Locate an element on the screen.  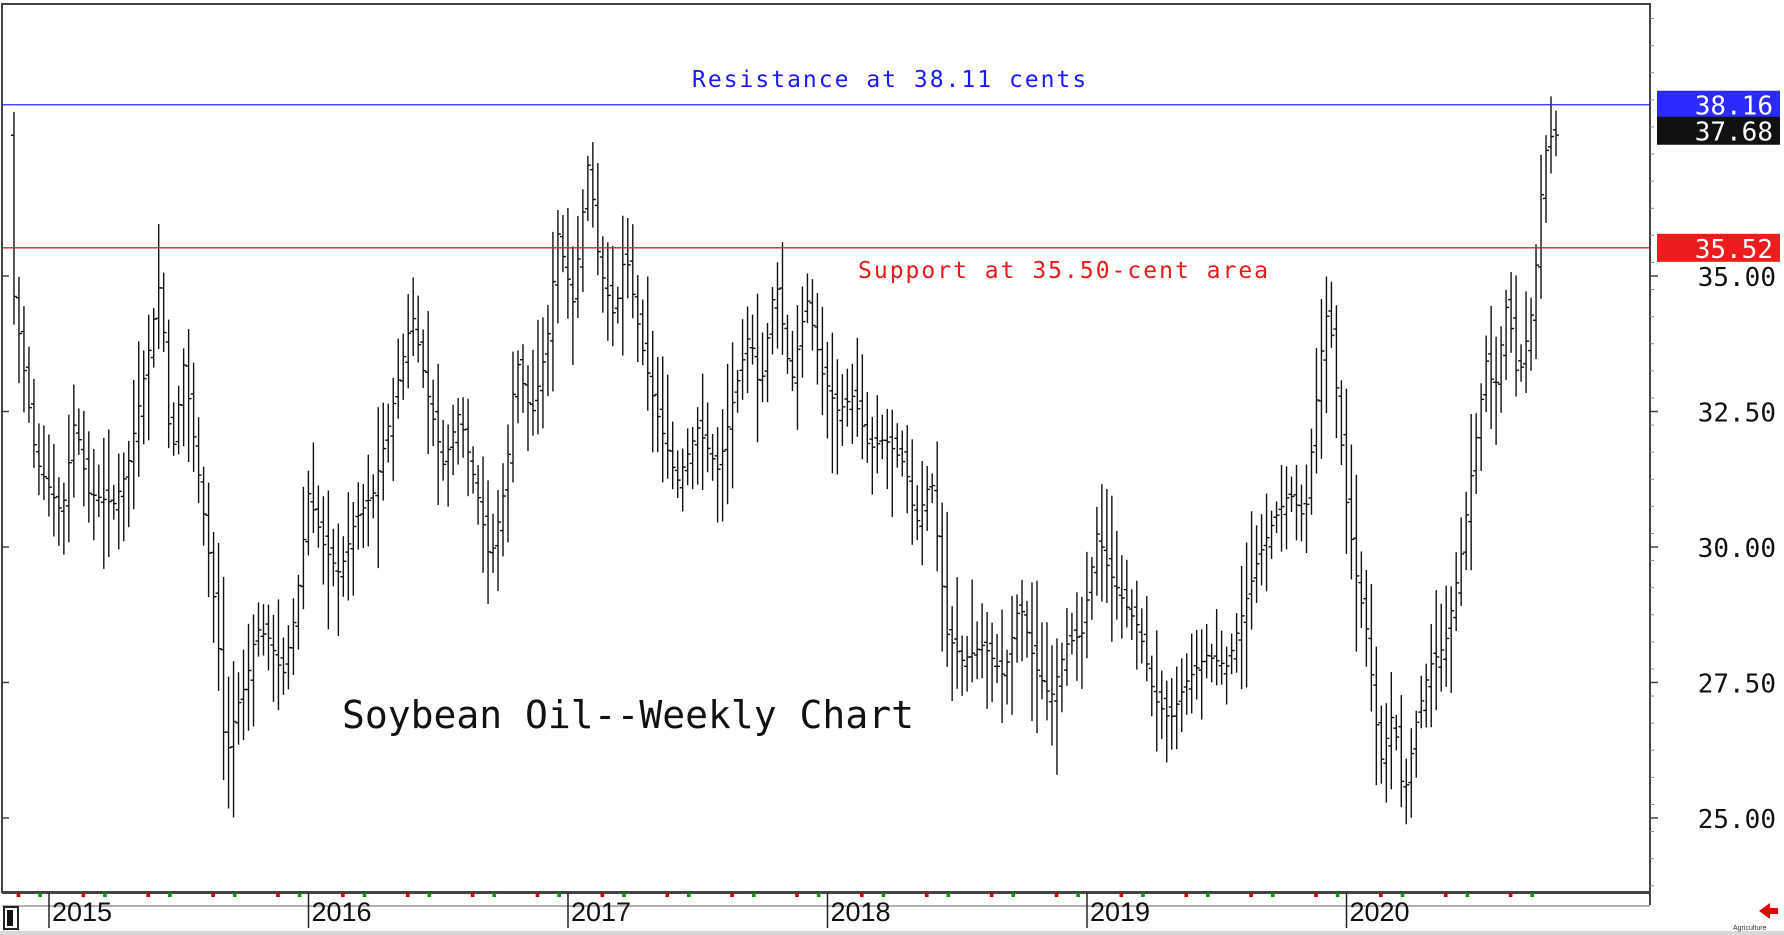
y-tick-label: 30.00 is located at coordinates (1737, 549).